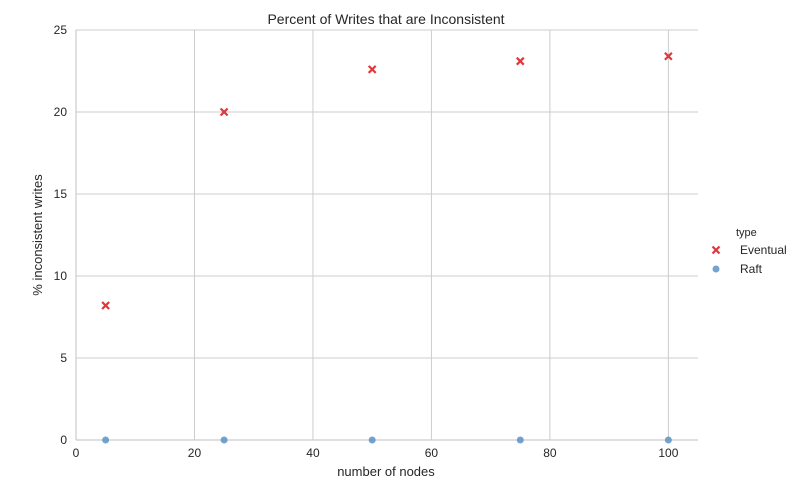 The height and width of the screenshot is (504, 803). What do you see at coordinates (746, 233) in the screenshot?
I see `legend-title: type` at bounding box center [746, 233].